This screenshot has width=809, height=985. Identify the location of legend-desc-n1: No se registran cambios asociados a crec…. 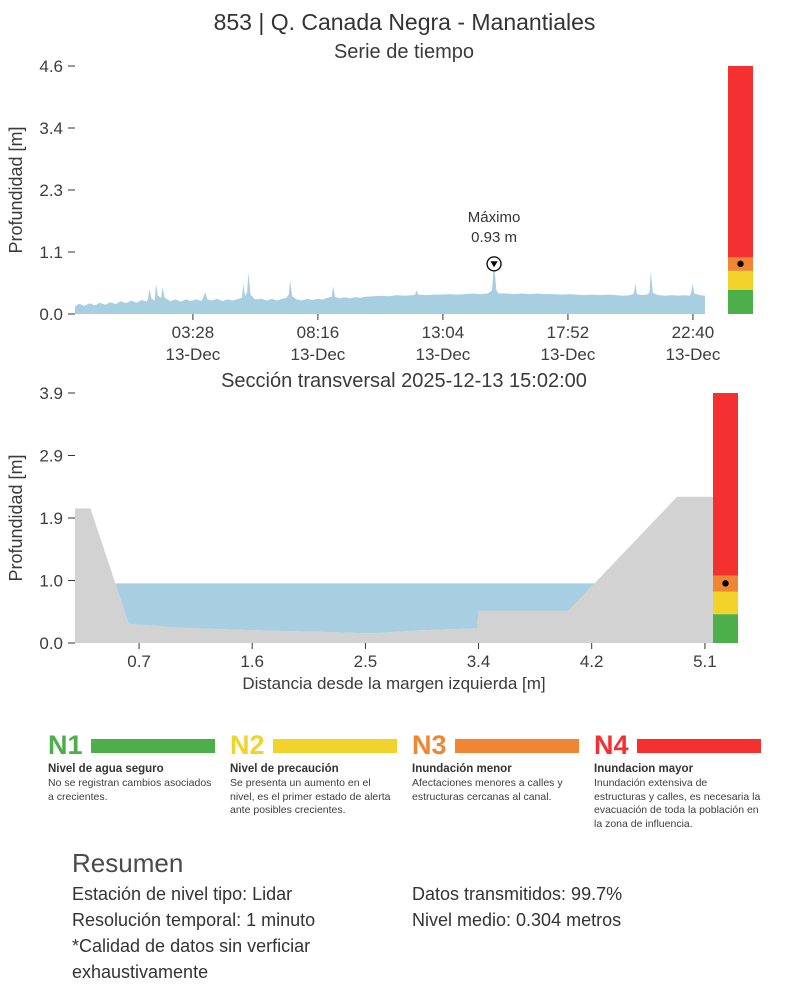
(130, 790).